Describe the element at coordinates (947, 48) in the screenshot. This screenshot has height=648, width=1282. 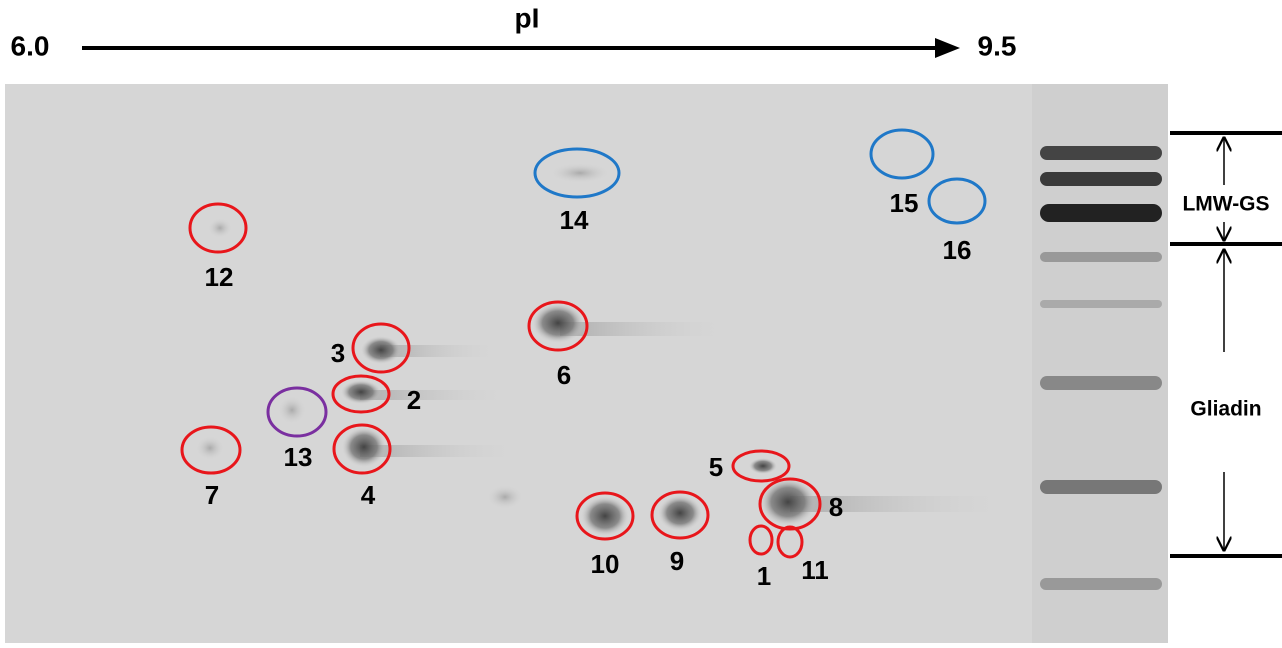
I see `axis-arrowhead` at that location.